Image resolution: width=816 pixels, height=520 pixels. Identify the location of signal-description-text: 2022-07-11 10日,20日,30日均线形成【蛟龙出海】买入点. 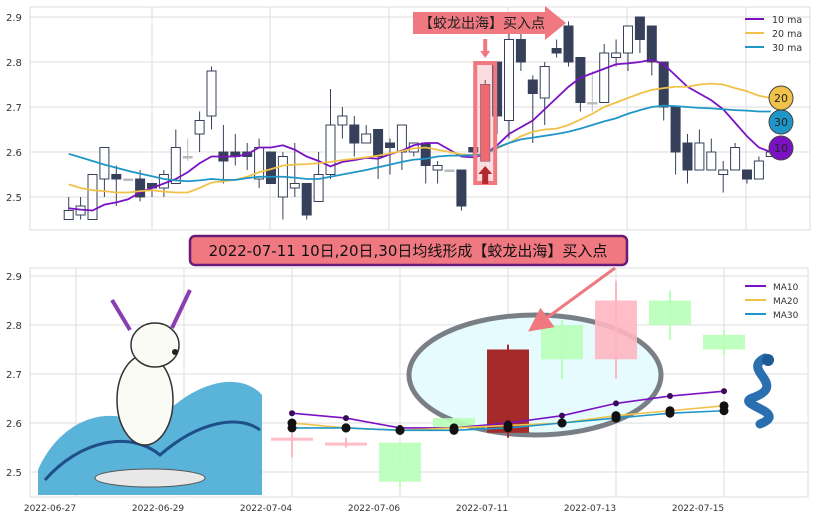
(408, 251).